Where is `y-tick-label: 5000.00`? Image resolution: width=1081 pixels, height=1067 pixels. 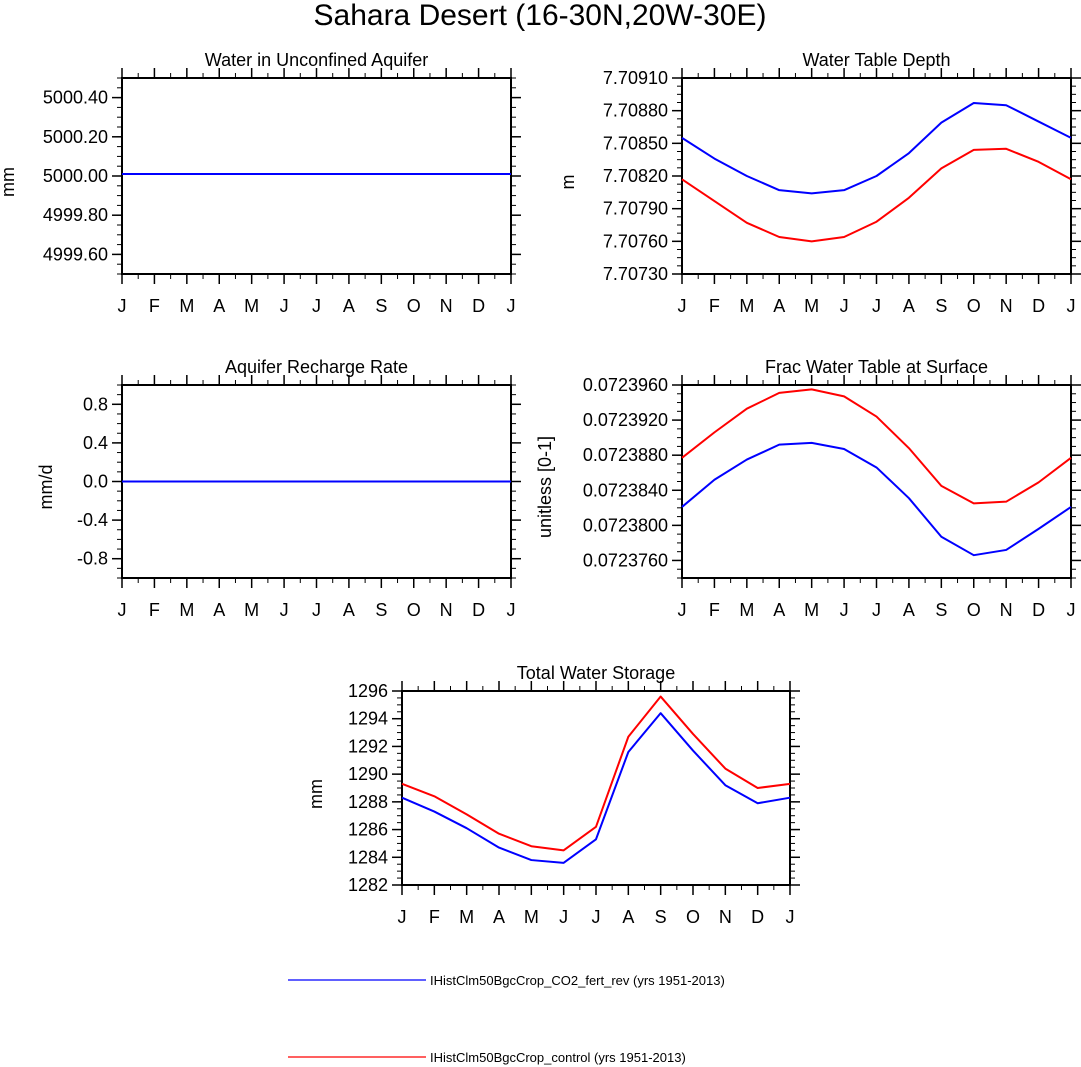 y-tick-label: 5000.00 is located at coordinates (75, 176).